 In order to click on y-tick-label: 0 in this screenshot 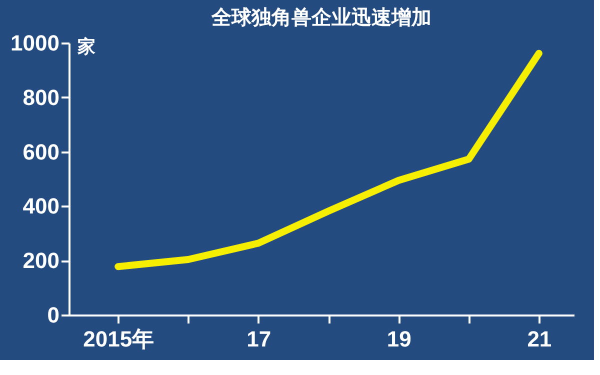, I will do `click(53, 315)`.